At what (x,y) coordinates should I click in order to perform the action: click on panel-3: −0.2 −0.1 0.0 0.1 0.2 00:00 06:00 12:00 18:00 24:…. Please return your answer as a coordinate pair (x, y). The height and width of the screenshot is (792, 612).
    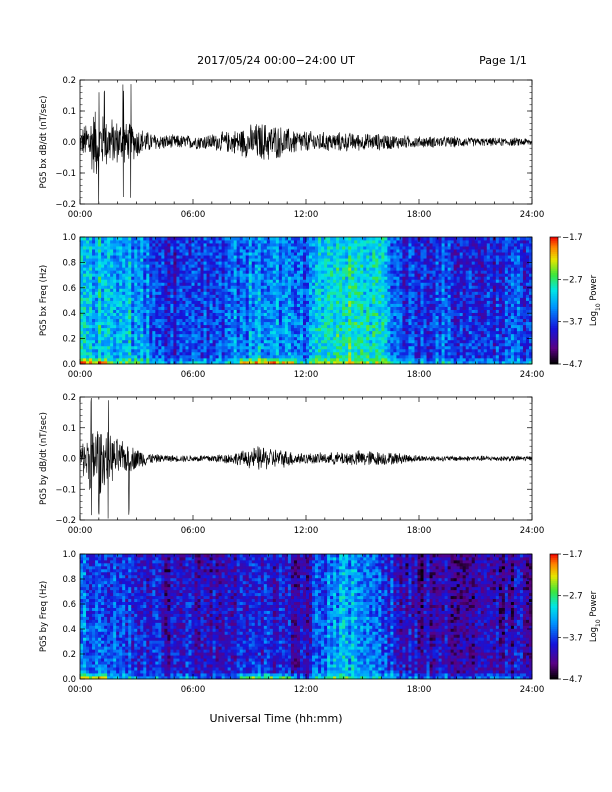
    Looking at the image, I should click on (291, 464).